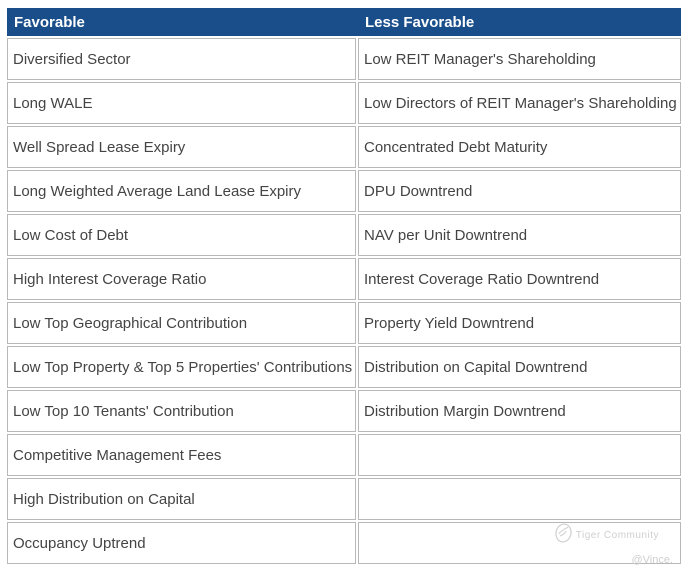 Image resolution: width=688 pixels, height=577 pixels. What do you see at coordinates (99, 147) in the screenshot?
I see `cell-text: Well Spread Lease Expiry` at bounding box center [99, 147].